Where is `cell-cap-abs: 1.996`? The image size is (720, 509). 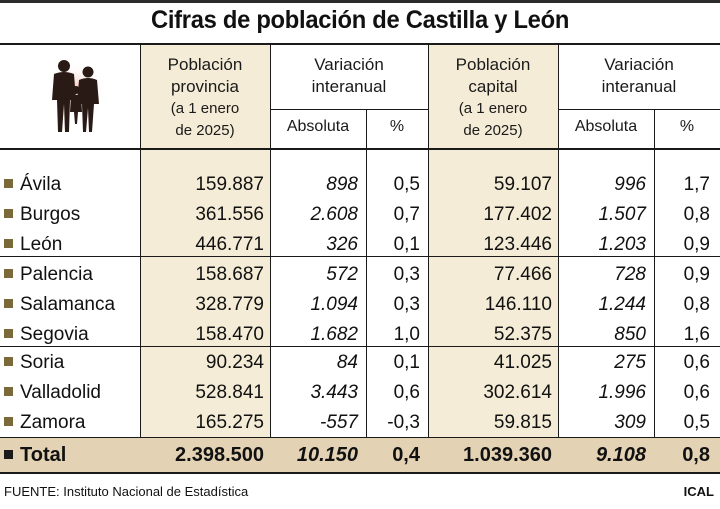
cell-cap-abs: 1.996 is located at coordinates (622, 392).